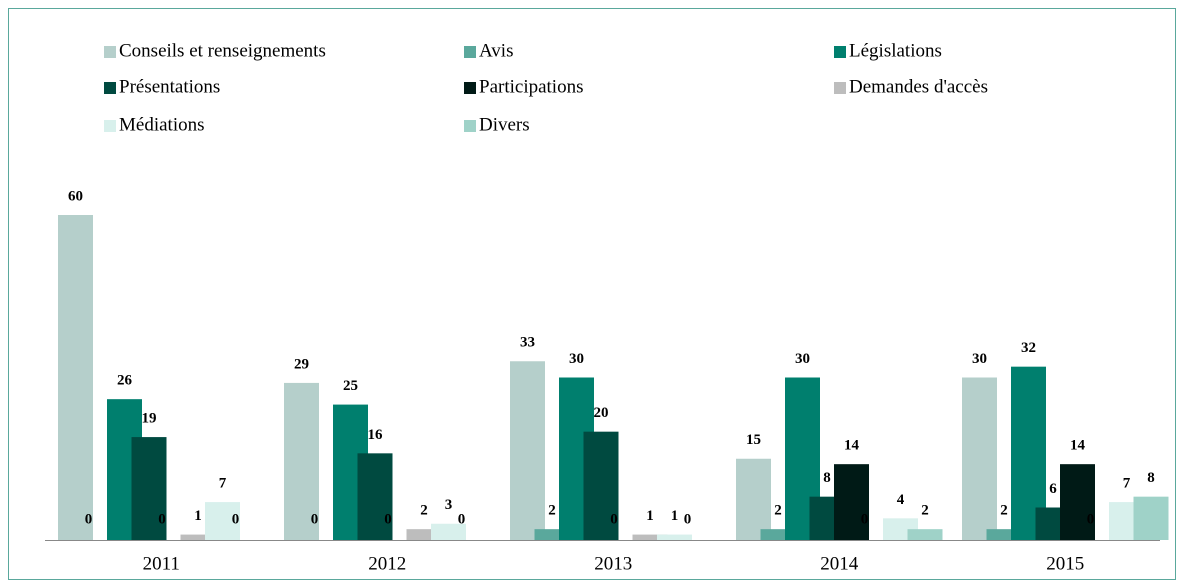 The image size is (1184, 580). What do you see at coordinates (222, 50) in the screenshot?
I see `legend-label: Conseils et renseignements` at bounding box center [222, 50].